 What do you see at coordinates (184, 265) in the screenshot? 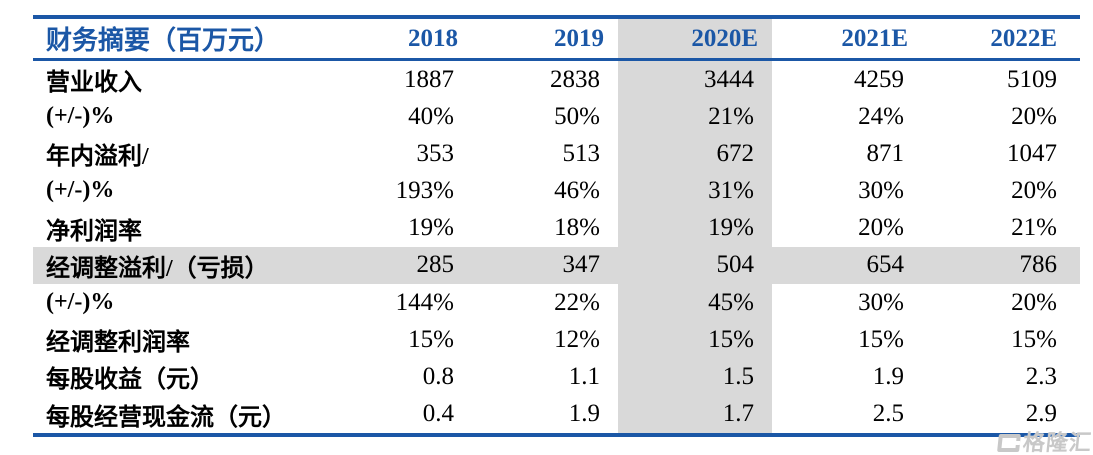
I see `row-label: 经调整溢利/（亏损）` at bounding box center [184, 265].